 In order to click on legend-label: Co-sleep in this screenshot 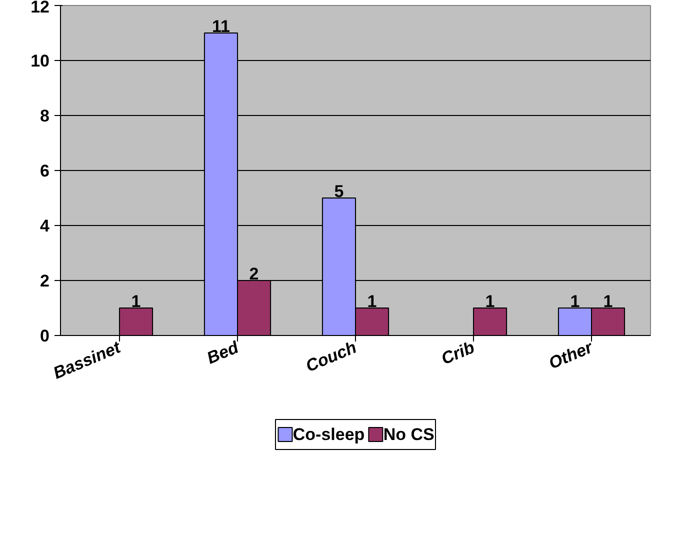, I will do `click(328, 434)`.